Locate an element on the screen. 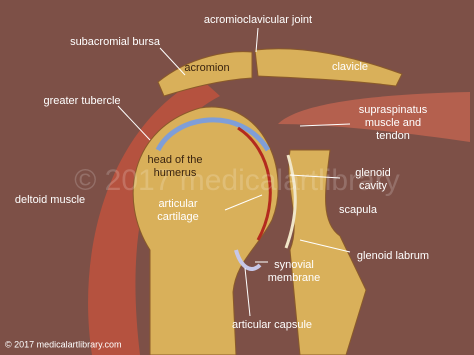 The image size is (474, 355). label: subacromial bursa is located at coordinates (115, 42).